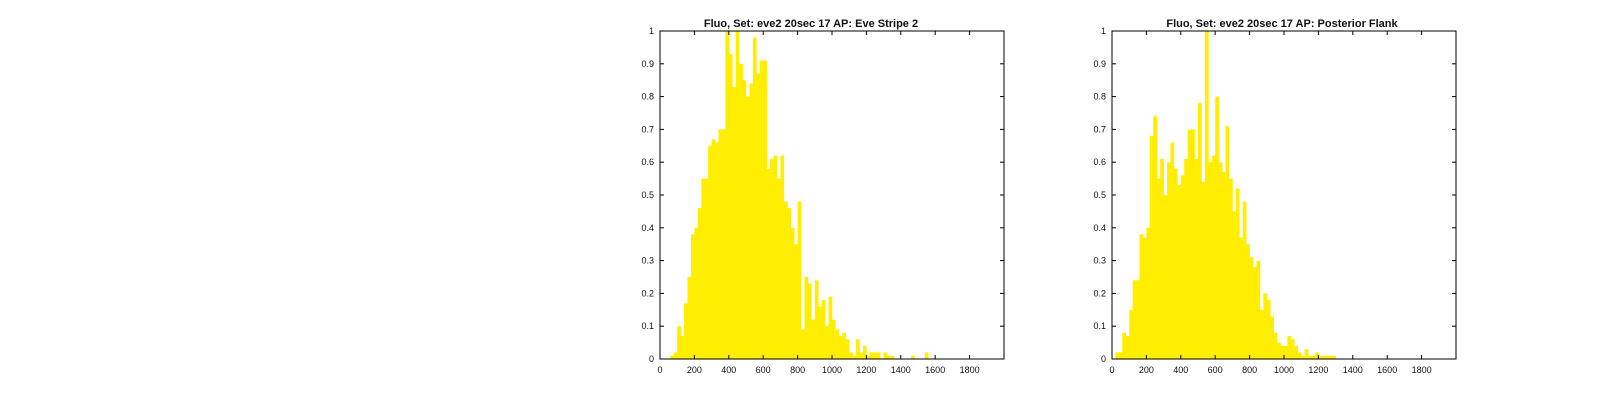 This screenshot has width=1601, height=400. Describe the element at coordinates (1215, 370) in the screenshot. I see `x-tick-label: 600` at that location.